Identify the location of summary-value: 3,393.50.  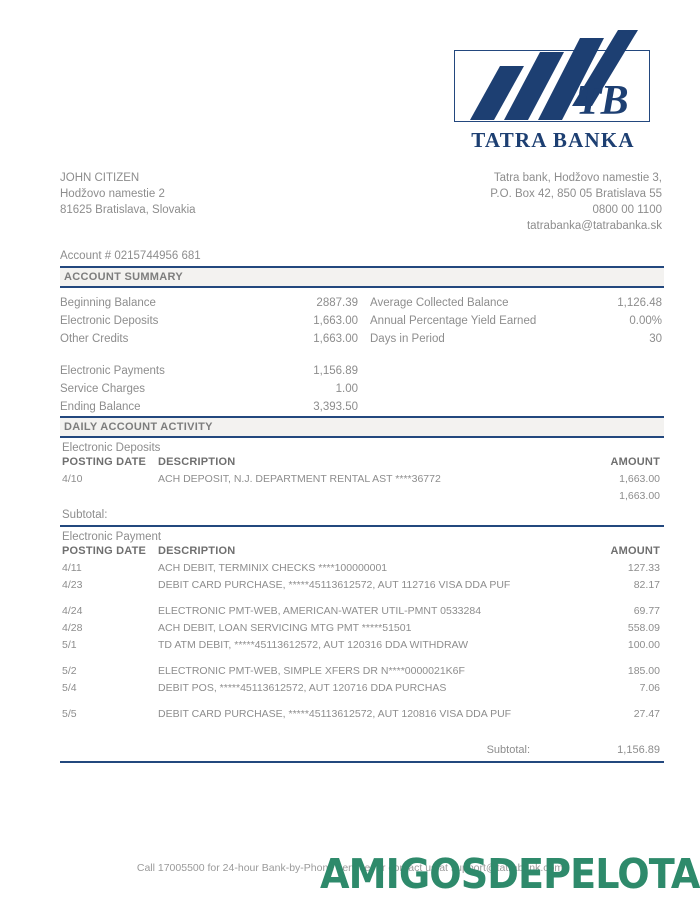
(335, 407).